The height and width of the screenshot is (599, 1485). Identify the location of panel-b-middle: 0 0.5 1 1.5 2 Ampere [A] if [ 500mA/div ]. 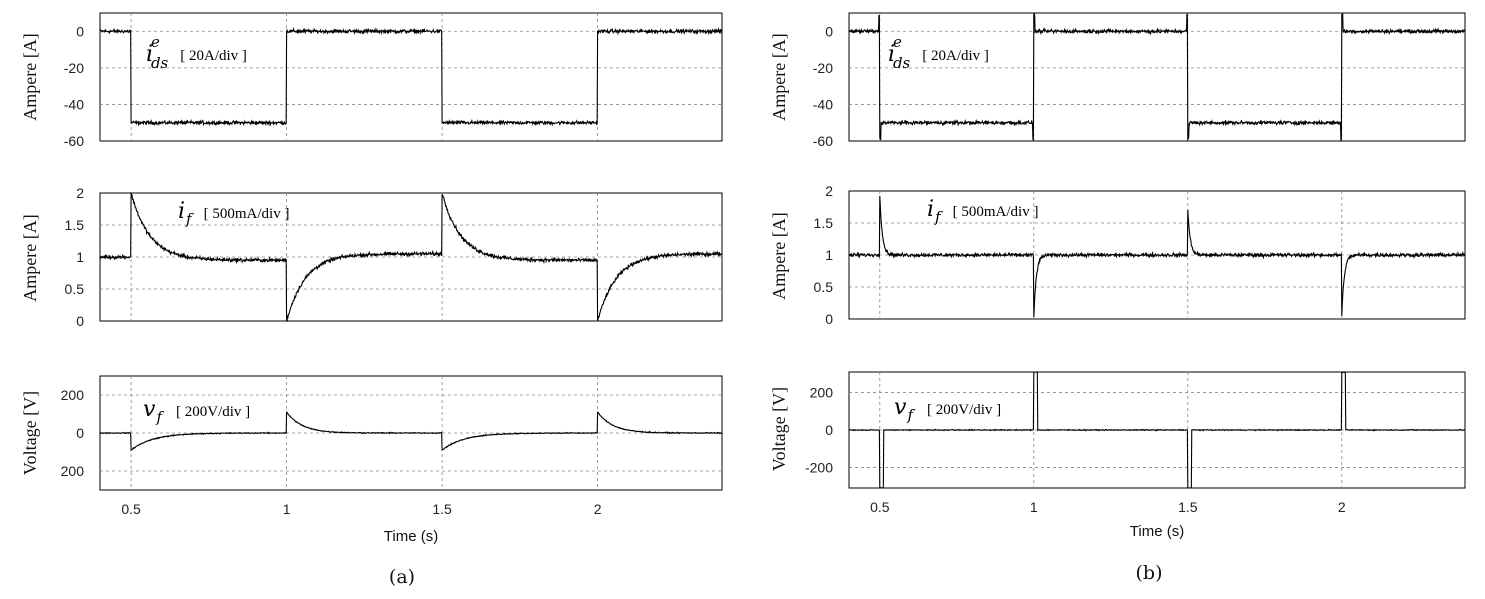
(1117, 255).